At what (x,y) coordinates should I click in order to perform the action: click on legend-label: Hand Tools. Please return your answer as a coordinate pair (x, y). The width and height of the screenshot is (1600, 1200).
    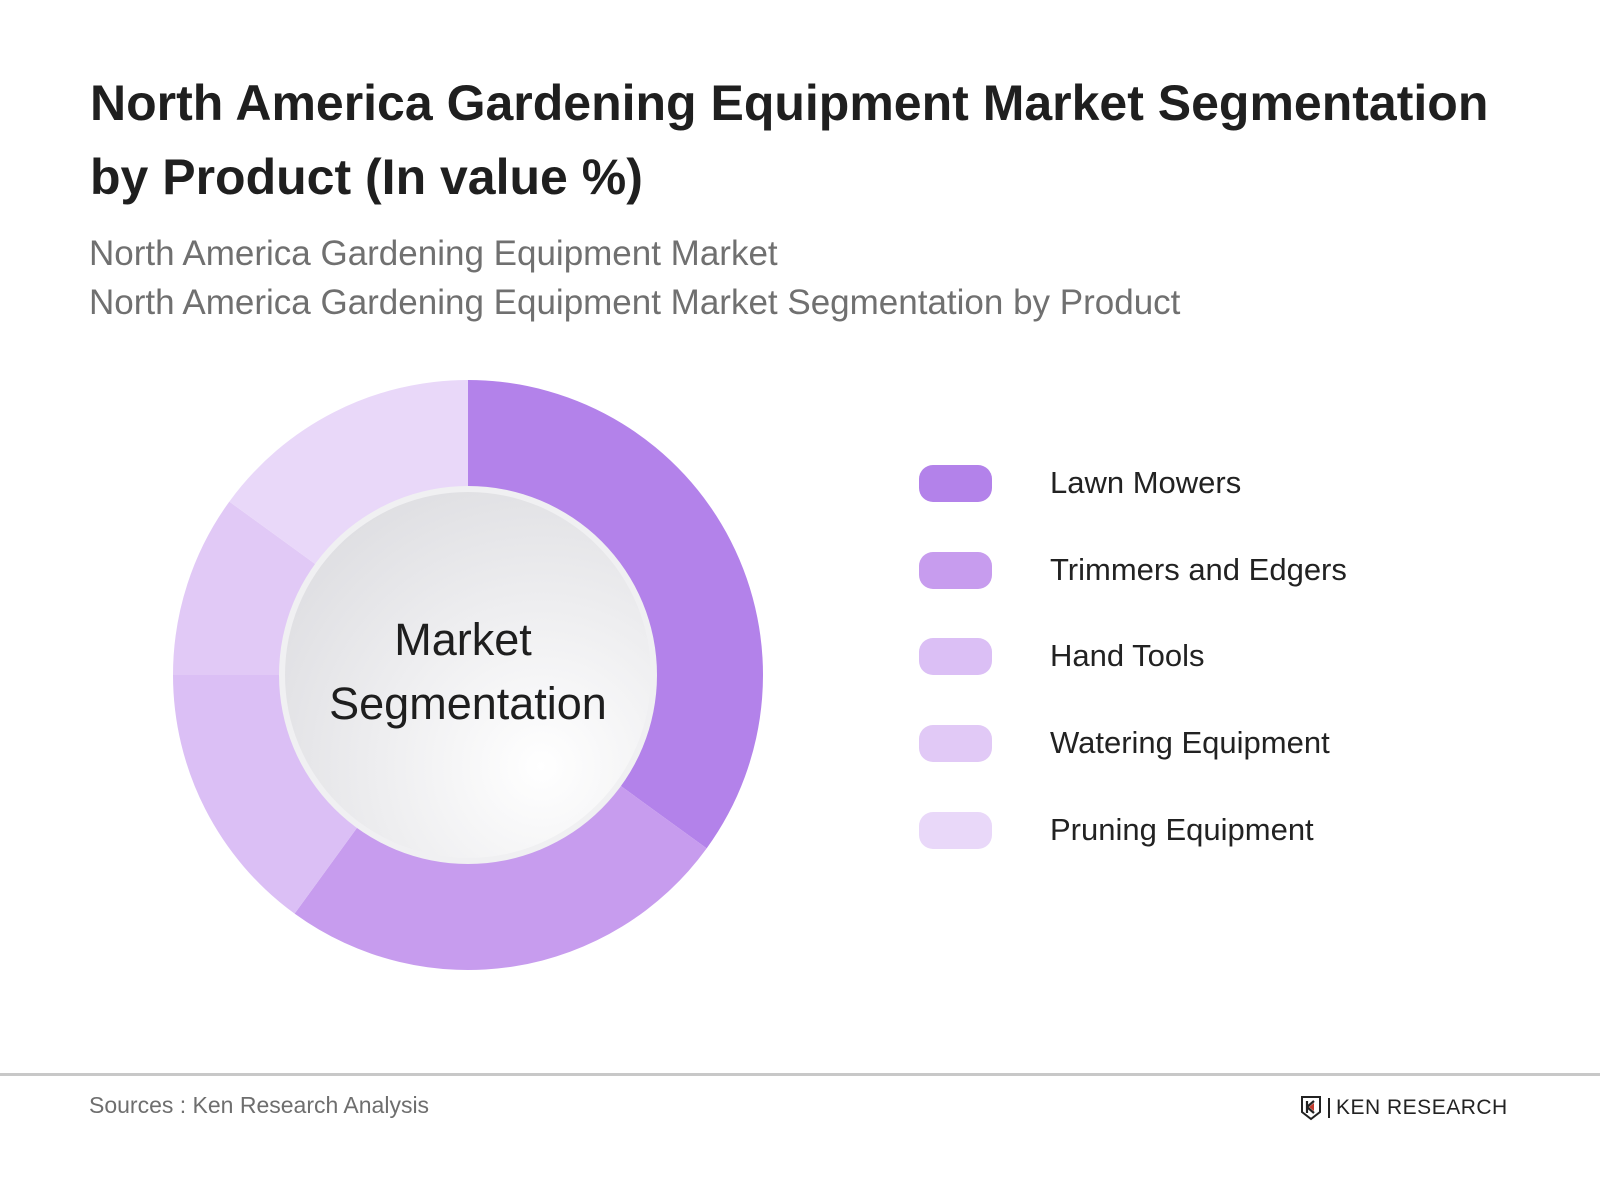
    Looking at the image, I should click on (1127, 655).